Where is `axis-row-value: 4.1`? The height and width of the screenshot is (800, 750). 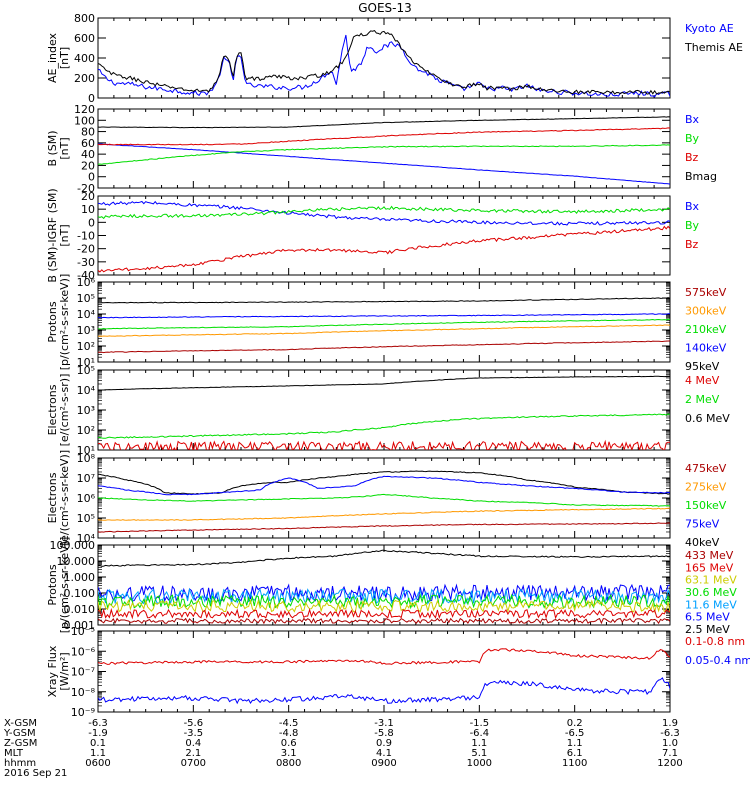 axis-row-value: 4.1 is located at coordinates (384, 753).